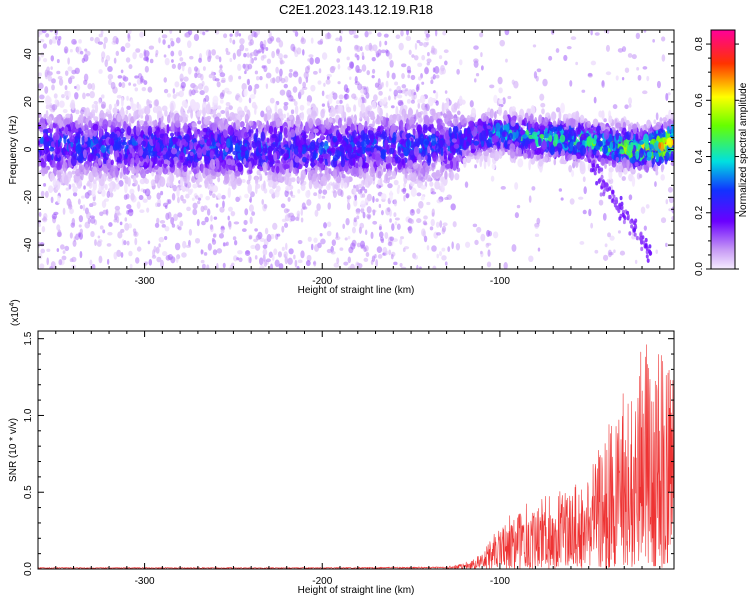 This screenshot has width=750, height=600. I want to click on figure-title: C2E1.2023.143.12.19.R18, so click(356, 9).